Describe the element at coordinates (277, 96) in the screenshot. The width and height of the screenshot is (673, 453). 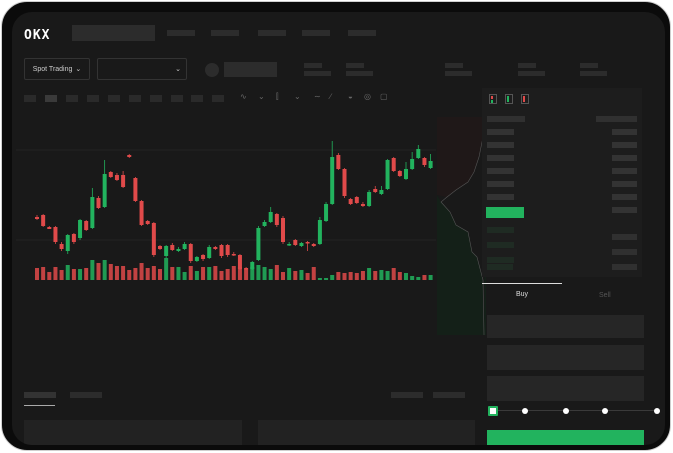
I see `candle-type-icon: ⫿` at that location.